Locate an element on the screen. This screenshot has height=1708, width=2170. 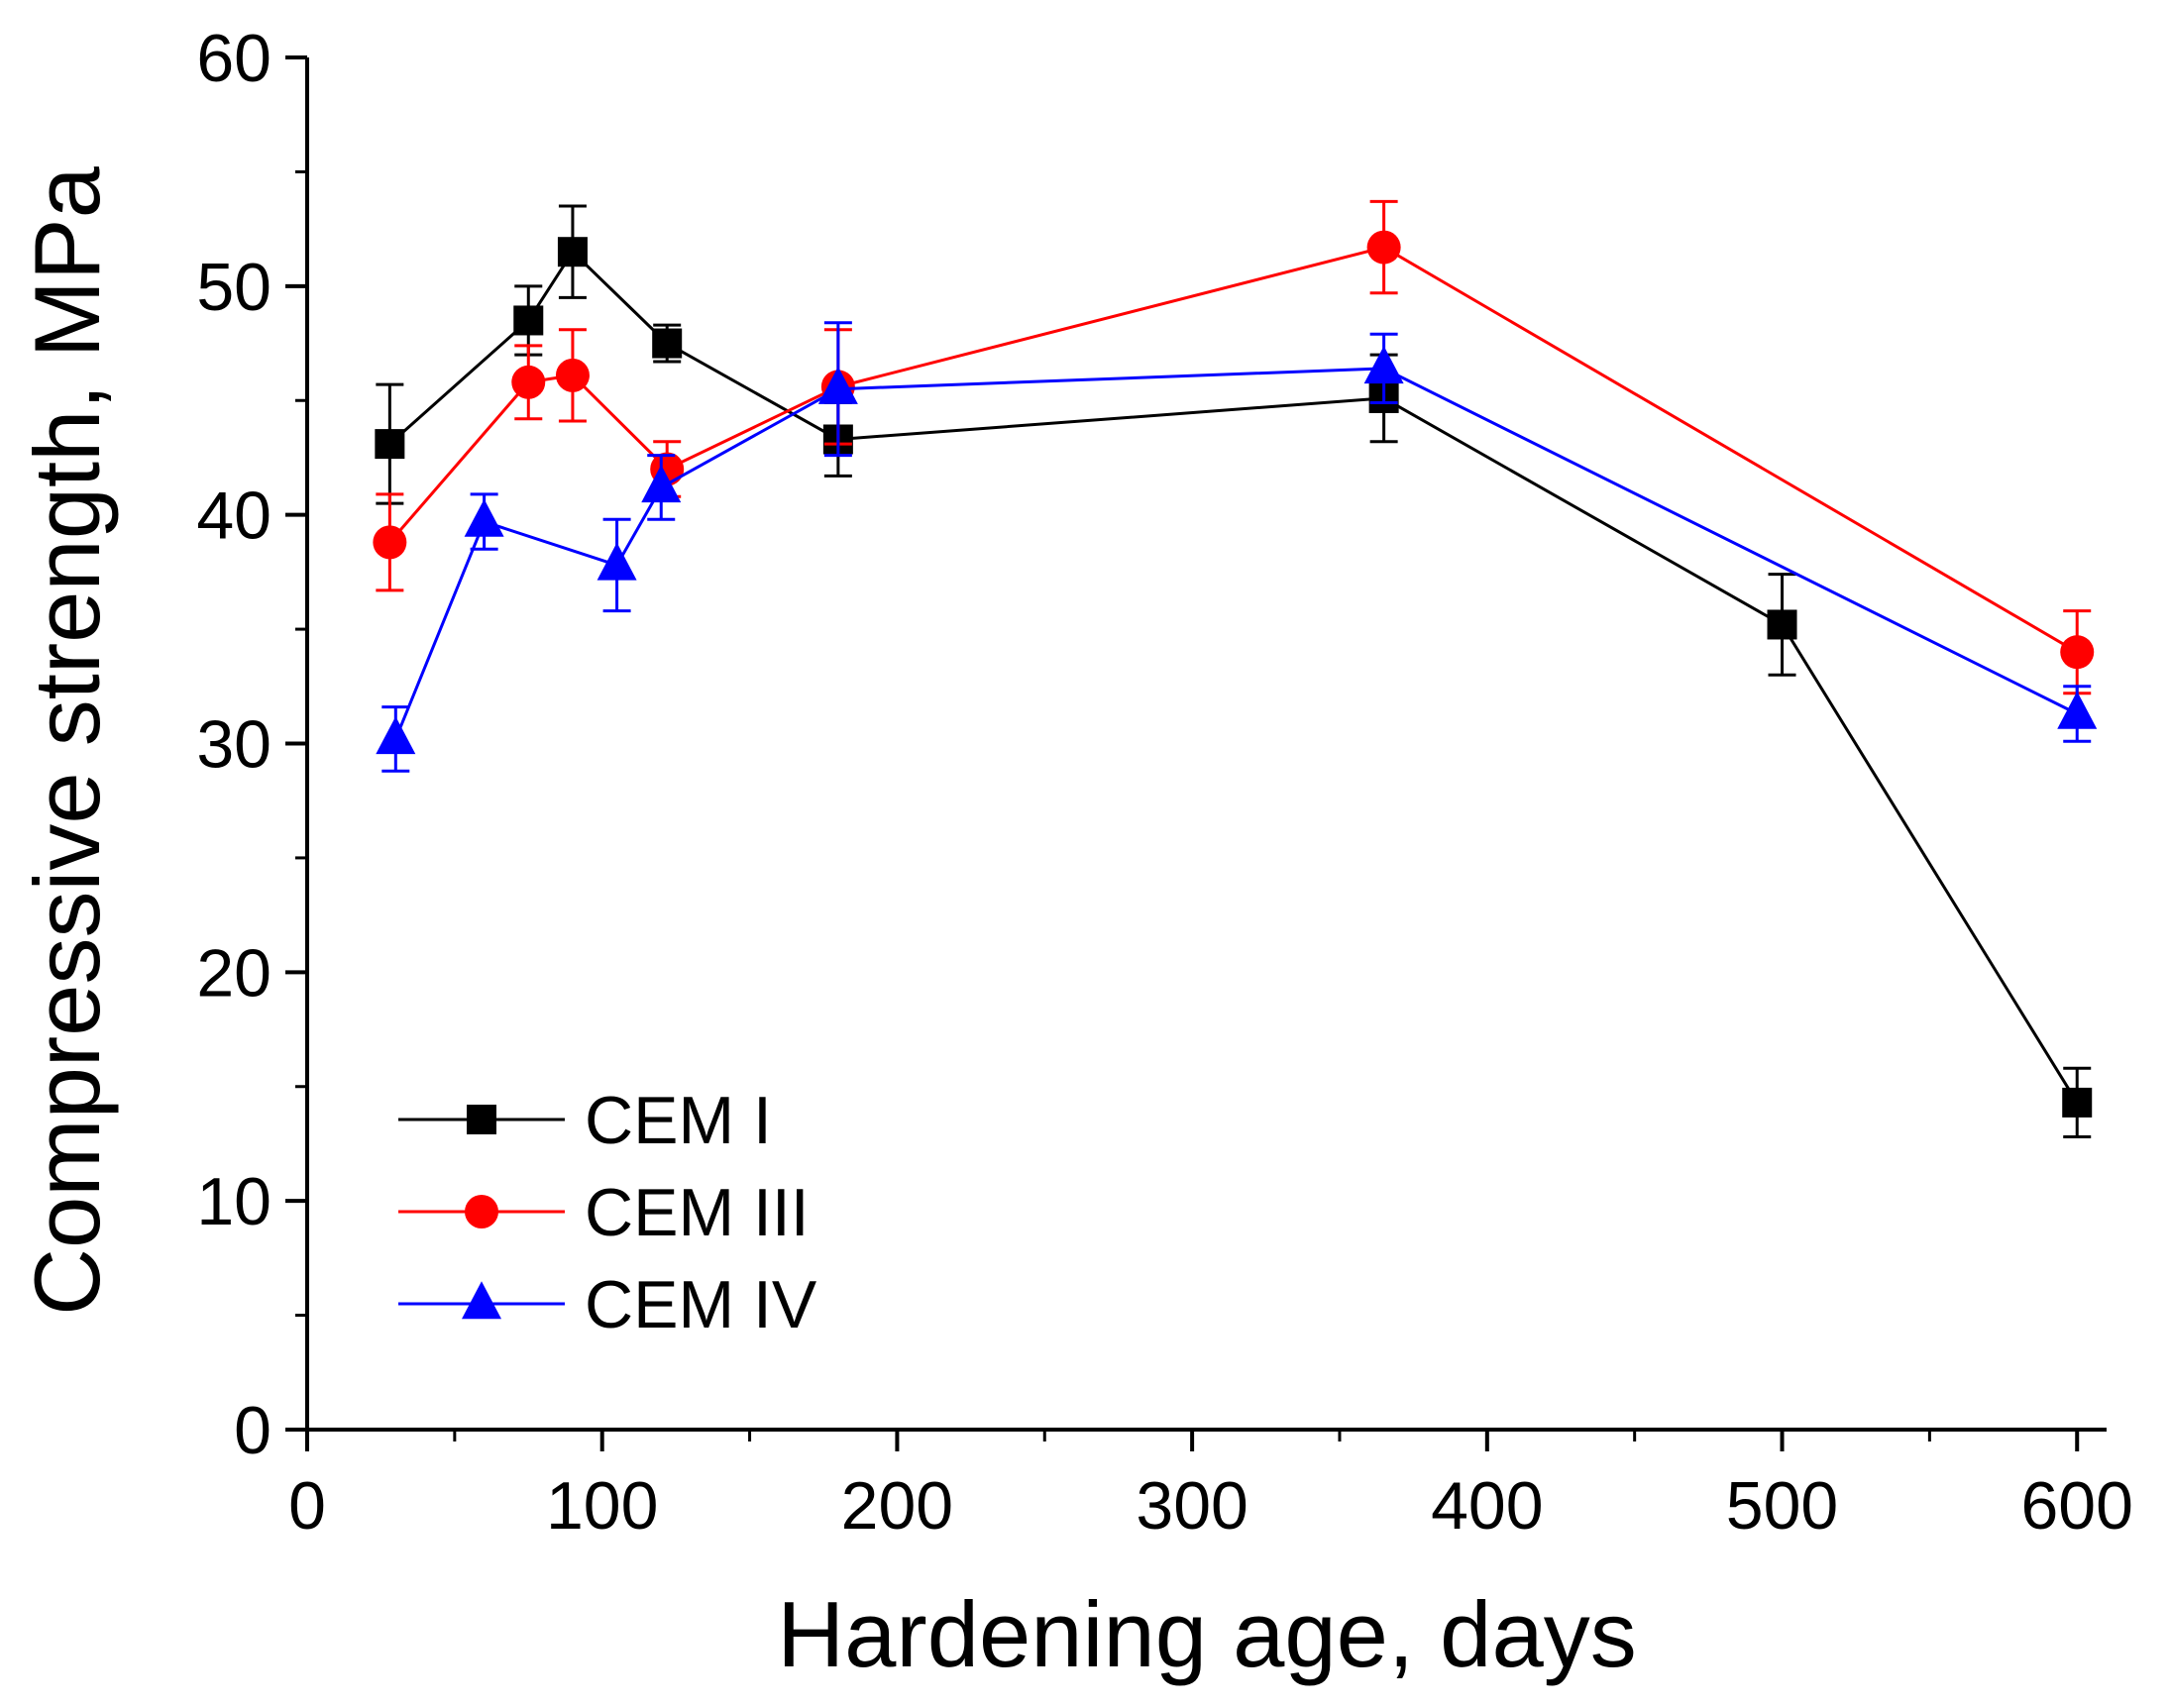
y-tick-label: 30 is located at coordinates (233, 745).